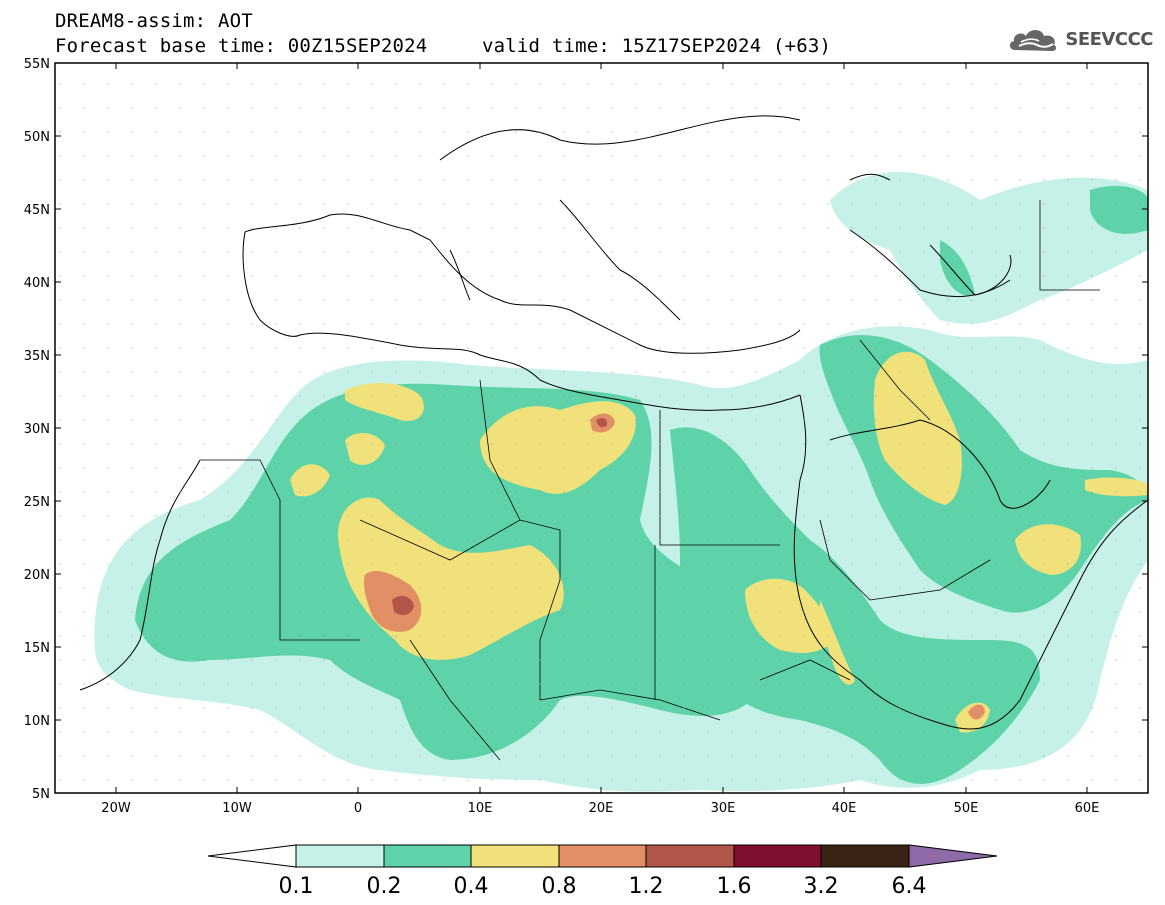 Image resolution: width=1165 pixels, height=905 pixels. I want to click on lat-label: 25N, so click(37, 502).